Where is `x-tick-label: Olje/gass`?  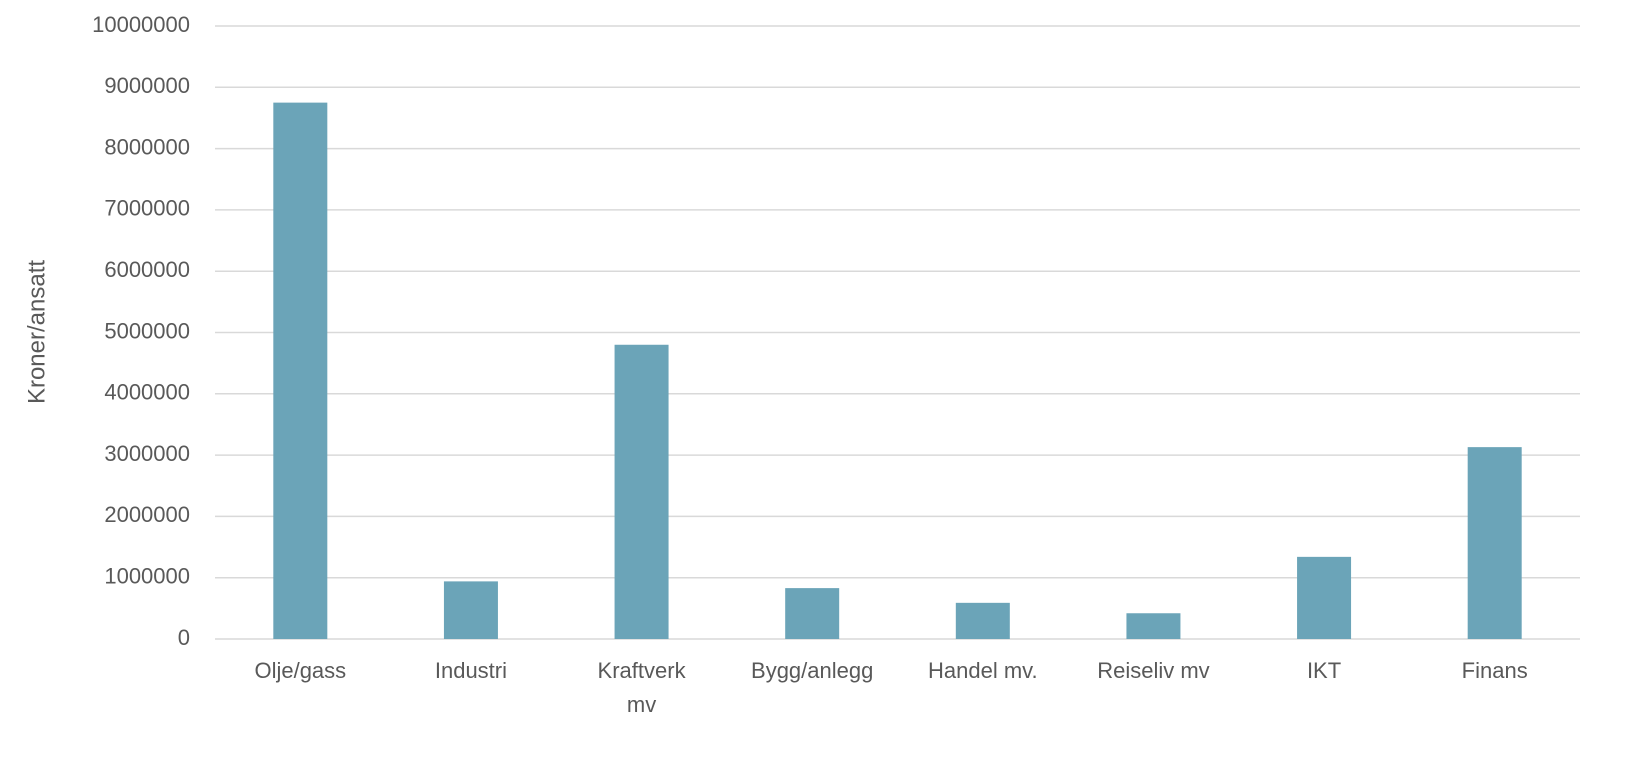
x-tick-label: Olje/gass is located at coordinates (300, 670).